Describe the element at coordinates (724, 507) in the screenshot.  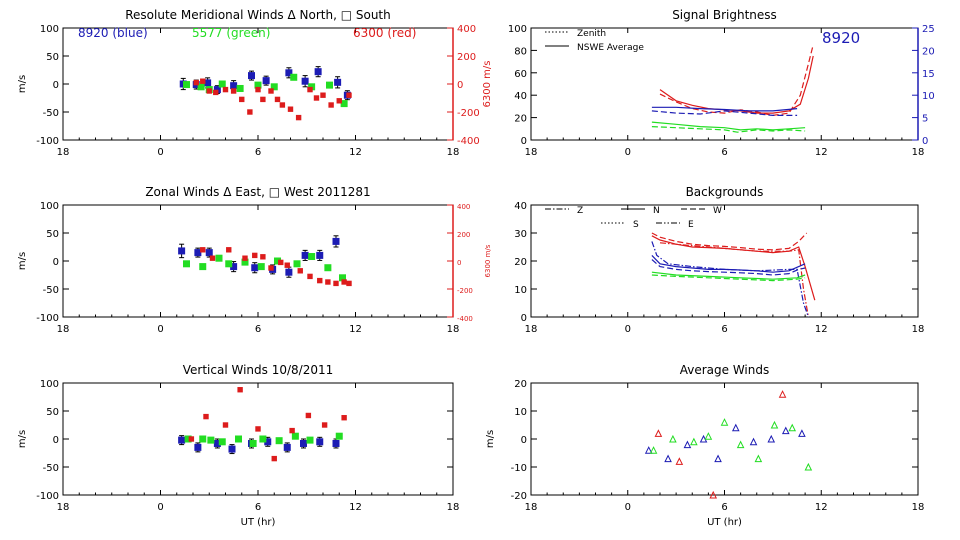
I see `average-xtick-label: 6` at that location.